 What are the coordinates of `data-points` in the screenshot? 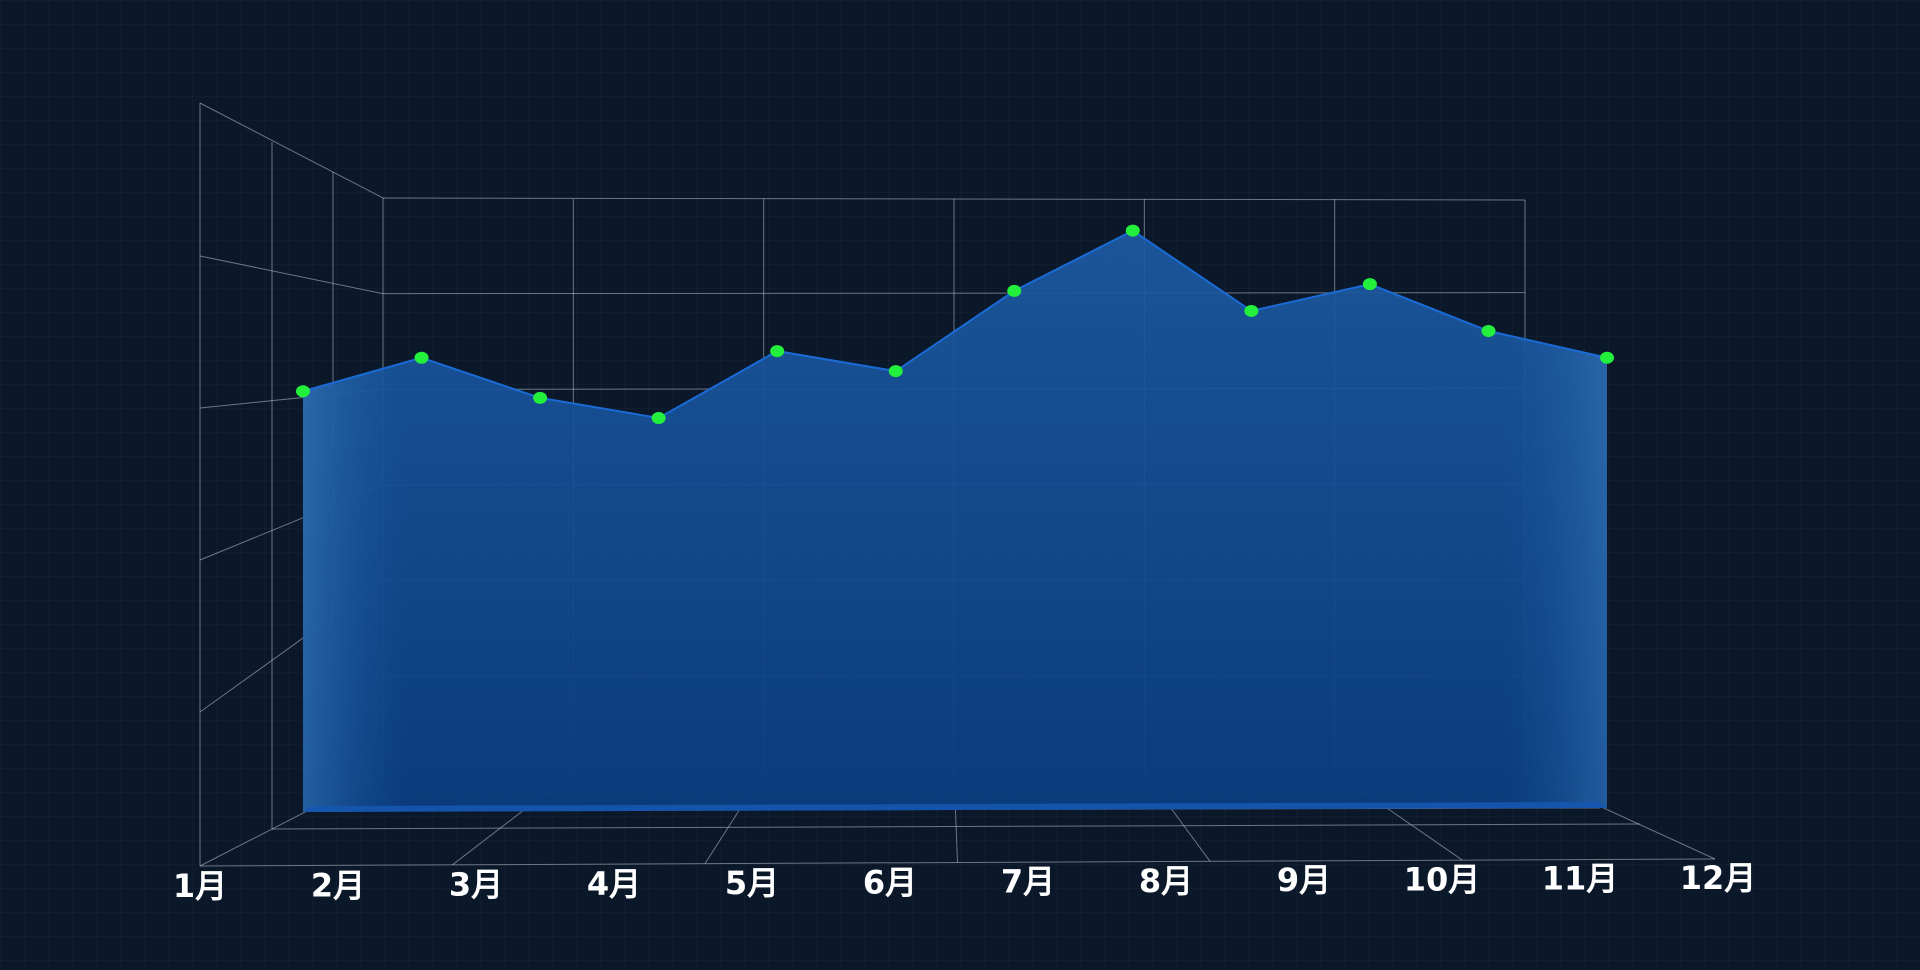 It's located at (955, 324).